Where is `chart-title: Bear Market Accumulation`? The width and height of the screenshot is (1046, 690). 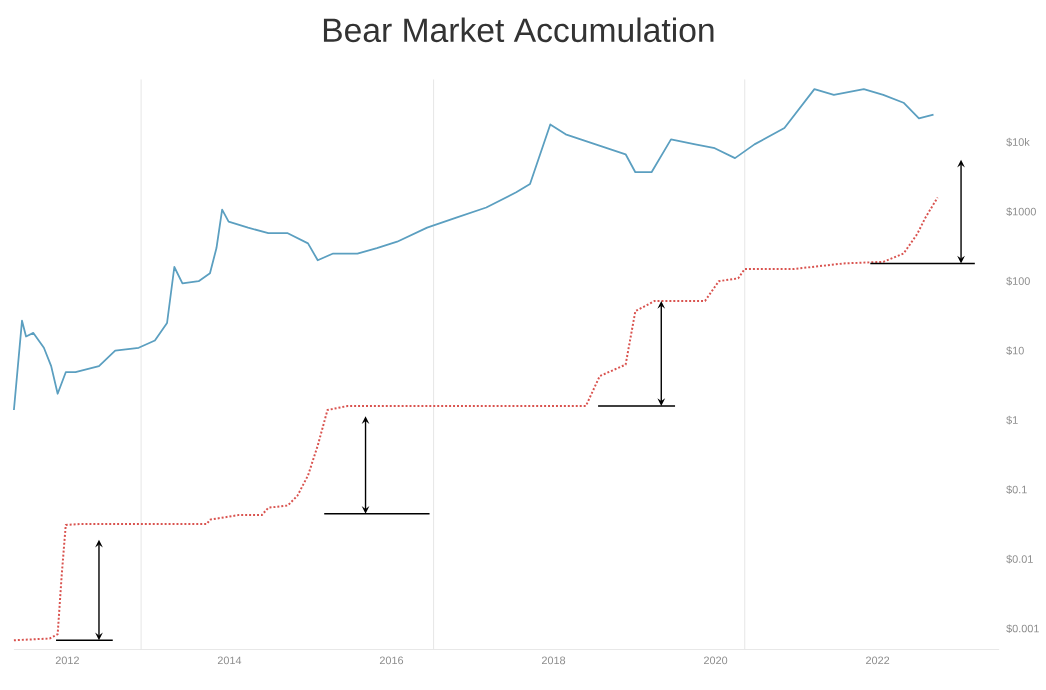
chart-title: Bear Market Accumulation is located at coordinates (518, 30).